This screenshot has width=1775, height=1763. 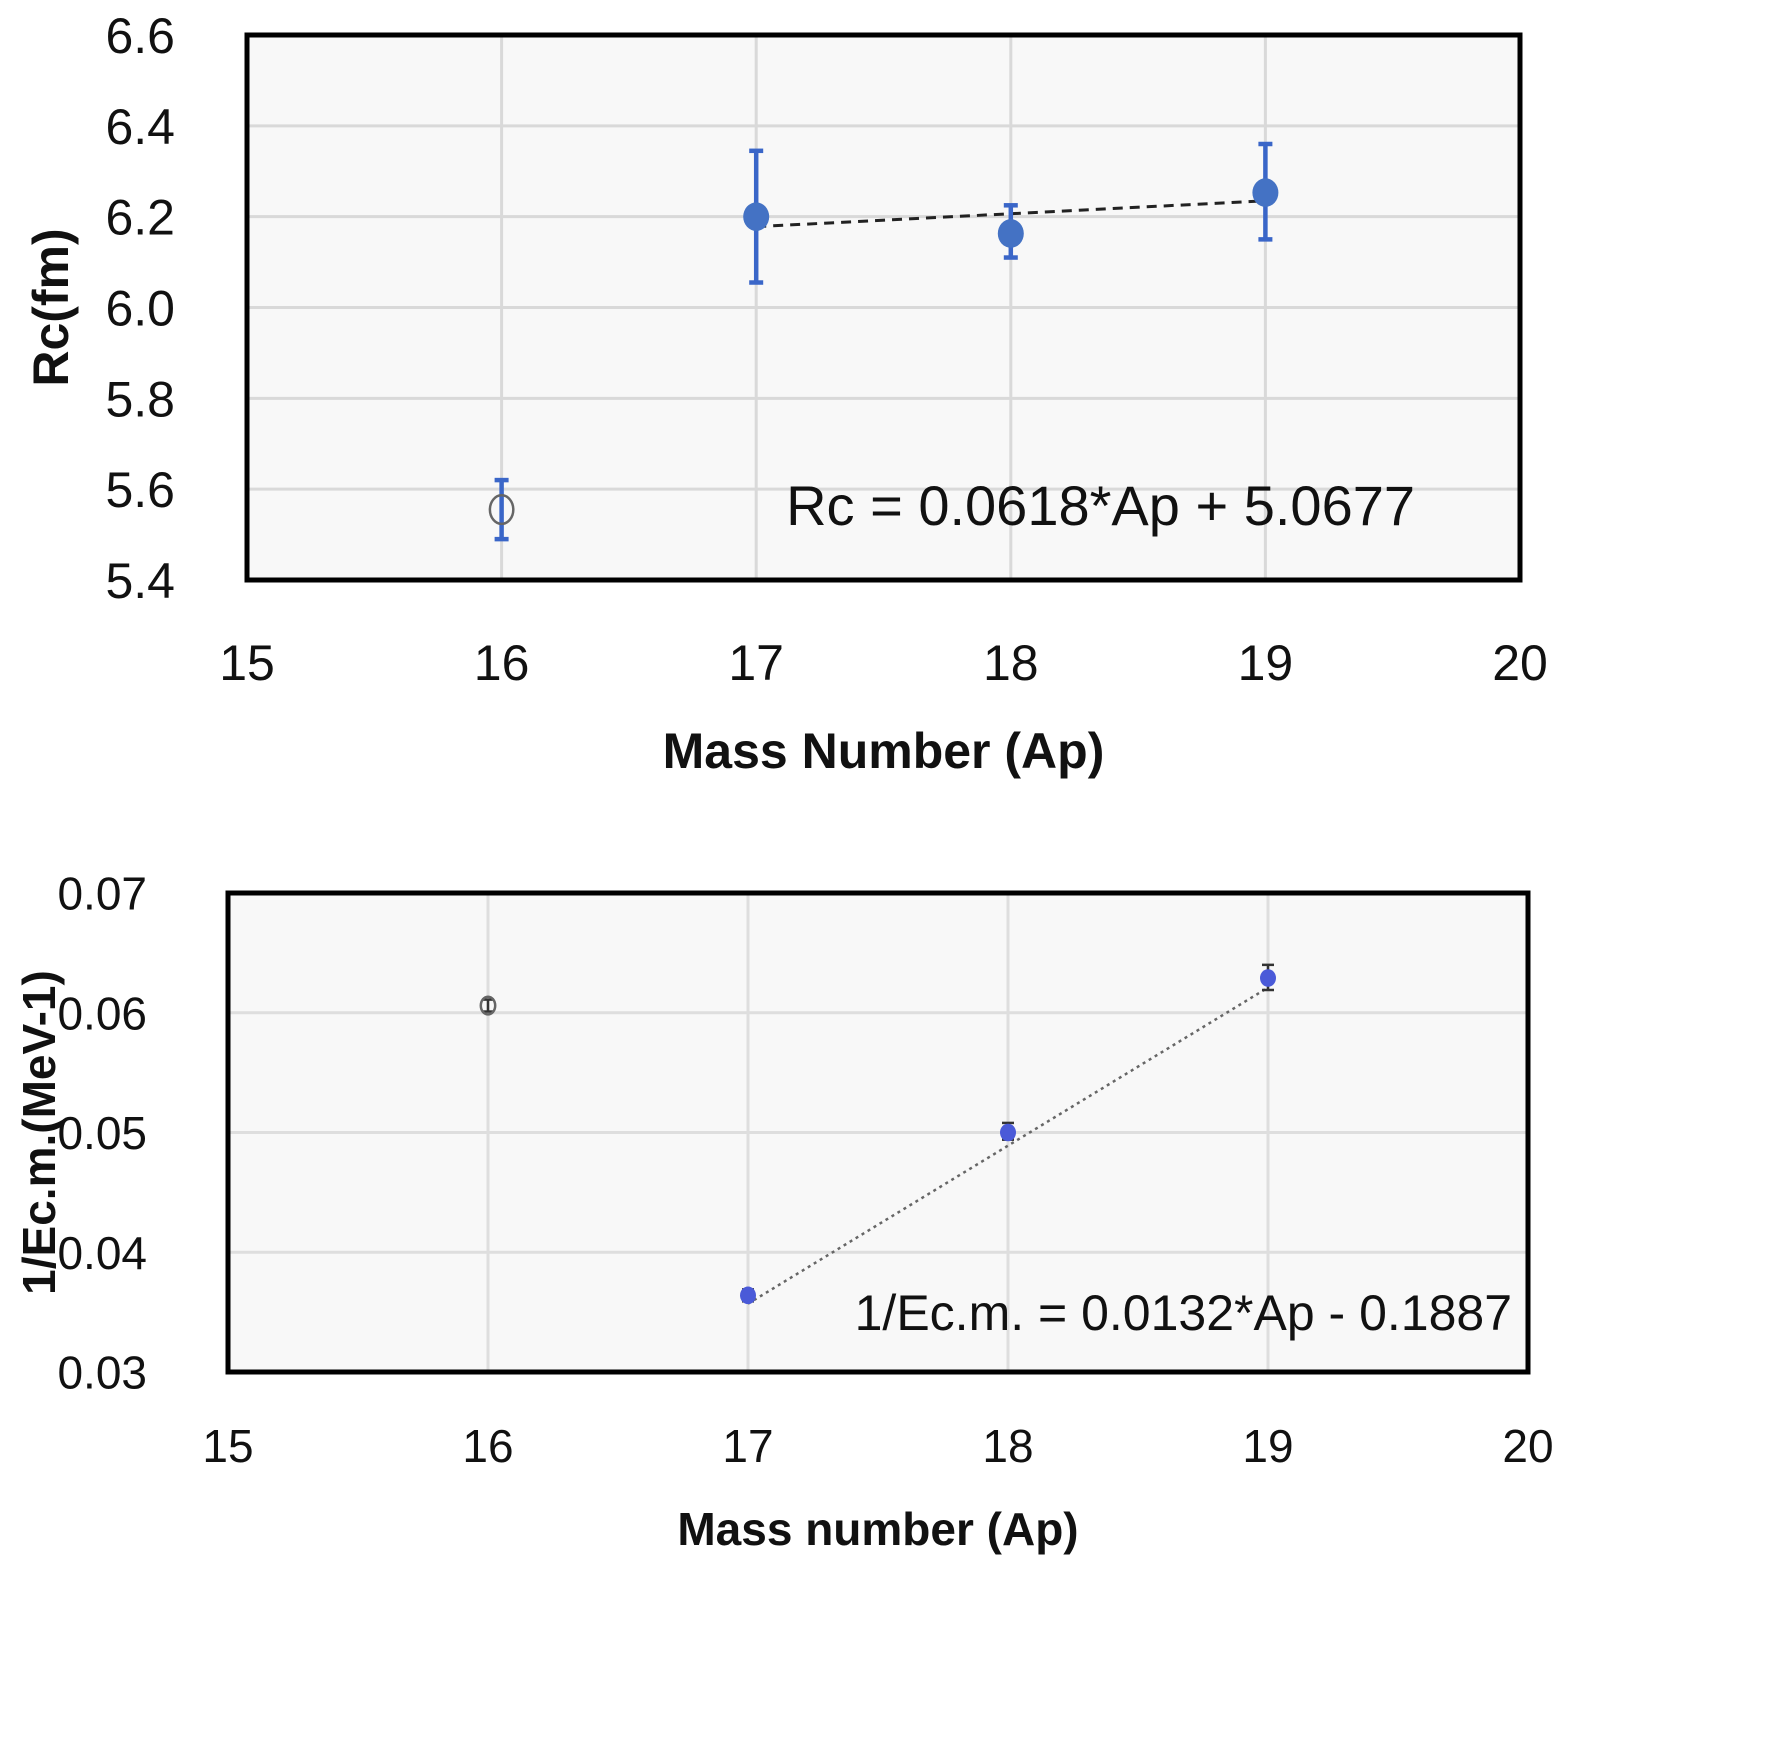 What do you see at coordinates (102, 1253) in the screenshot?
I see `y-tick-label: 0.04` at bounding box center [102, 1253].